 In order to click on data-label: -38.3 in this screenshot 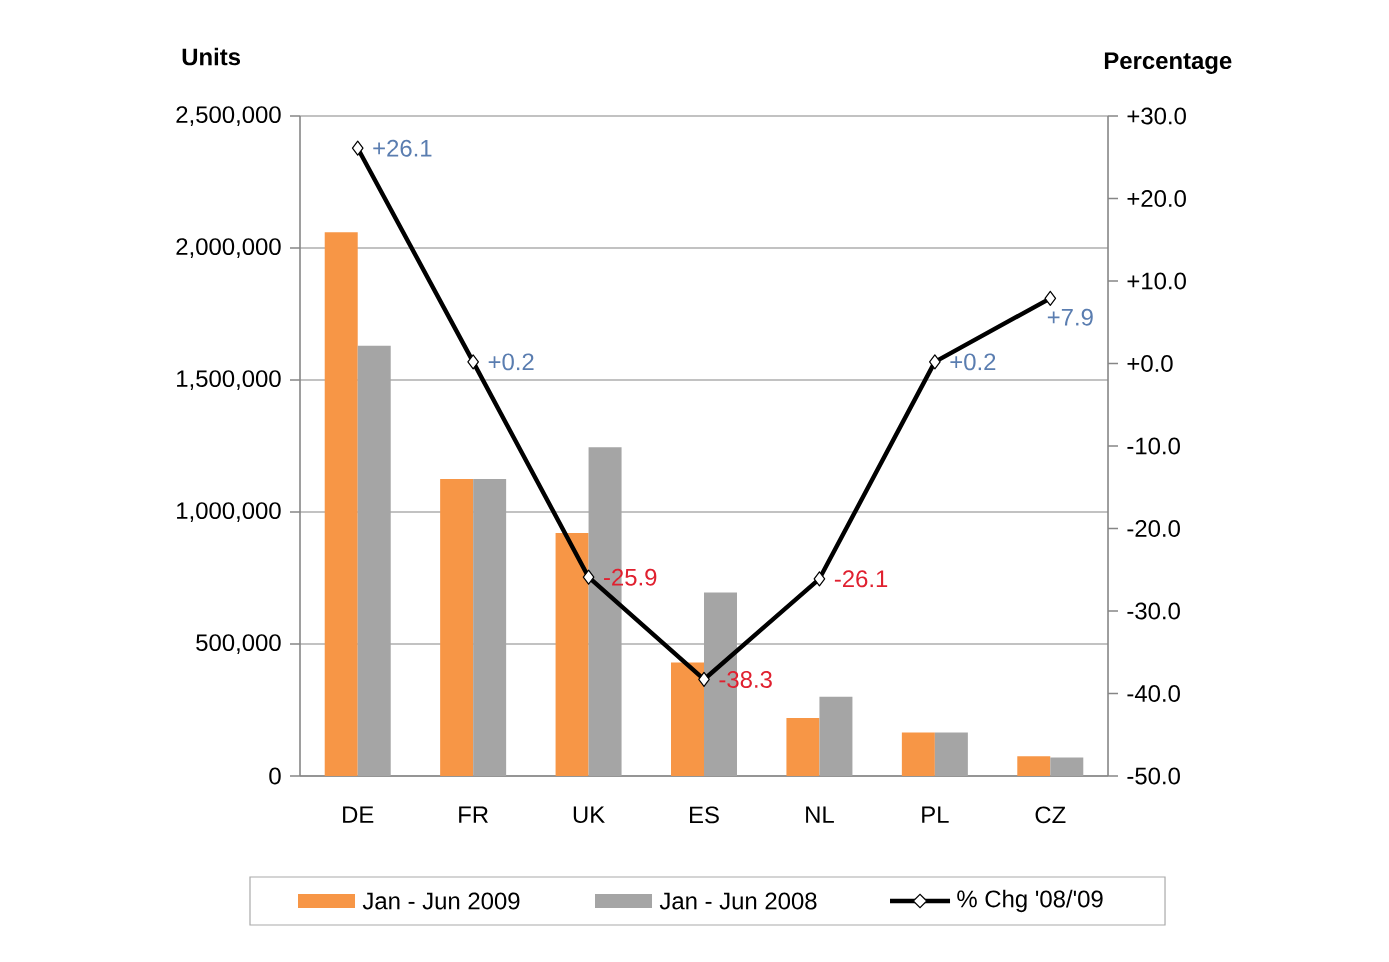, I will do `click(745, 679)`.